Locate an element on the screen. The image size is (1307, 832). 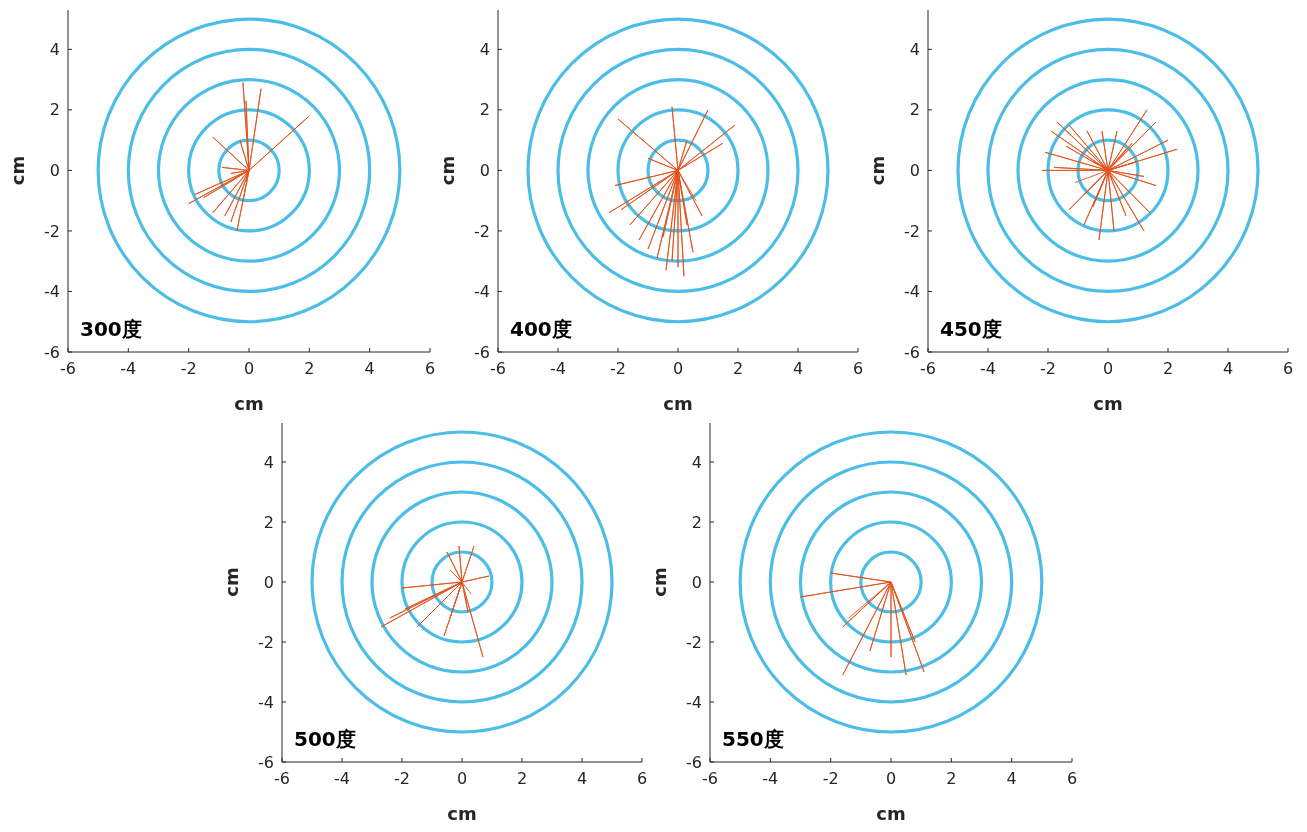
annotation: 400度 is located at coordinates (541, 329).